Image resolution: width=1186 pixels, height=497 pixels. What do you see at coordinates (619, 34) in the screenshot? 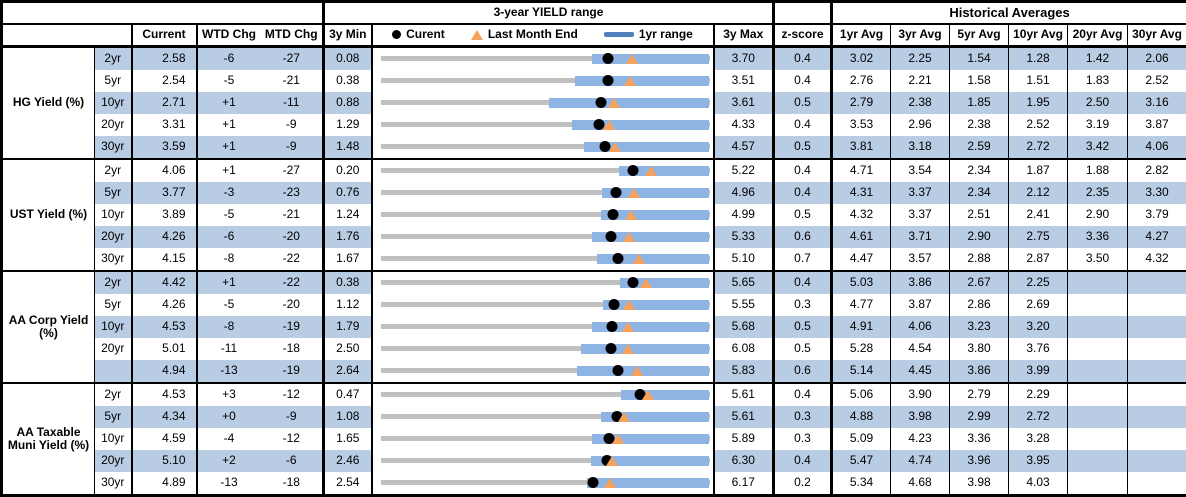
I see `range-bar-icon` at bounding box center [619, 34].